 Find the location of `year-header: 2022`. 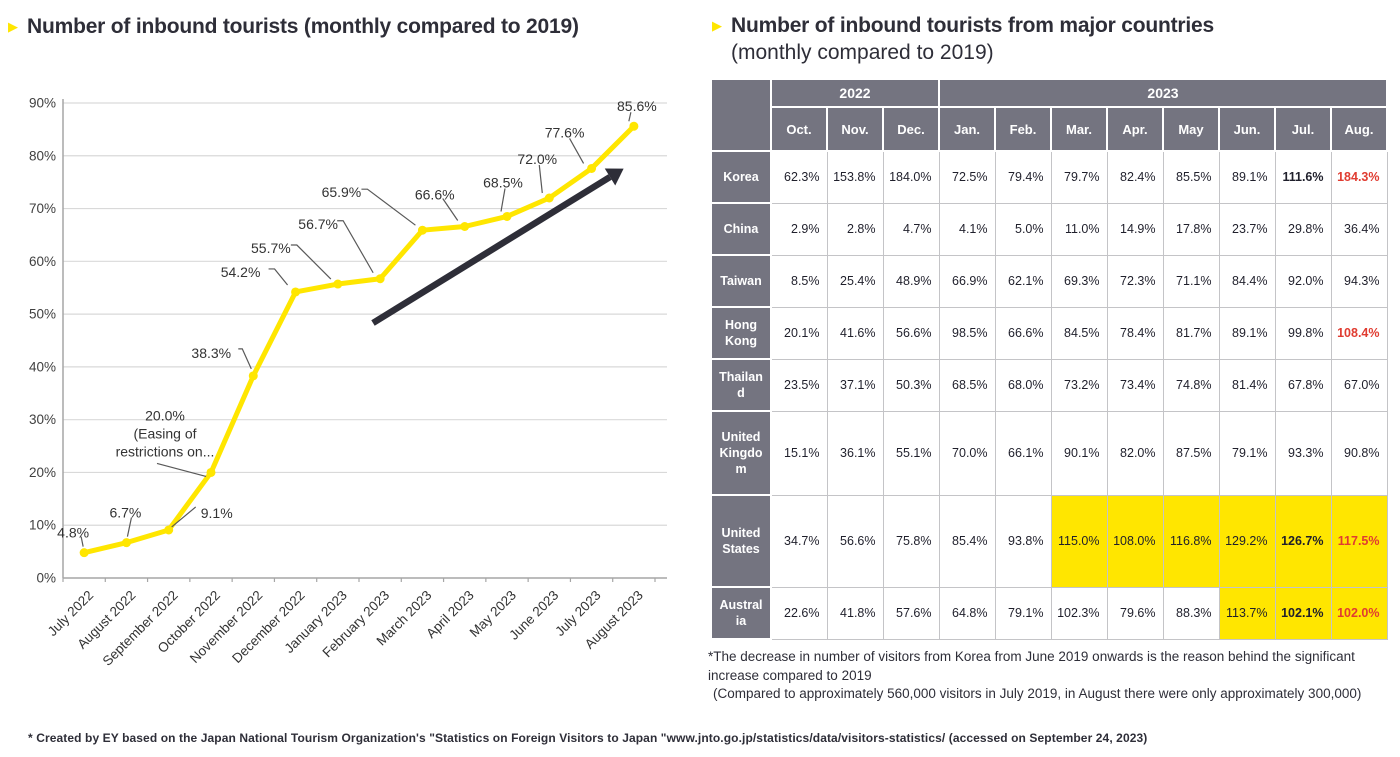

year-header: 2022 is located at coordinates (855, 93).